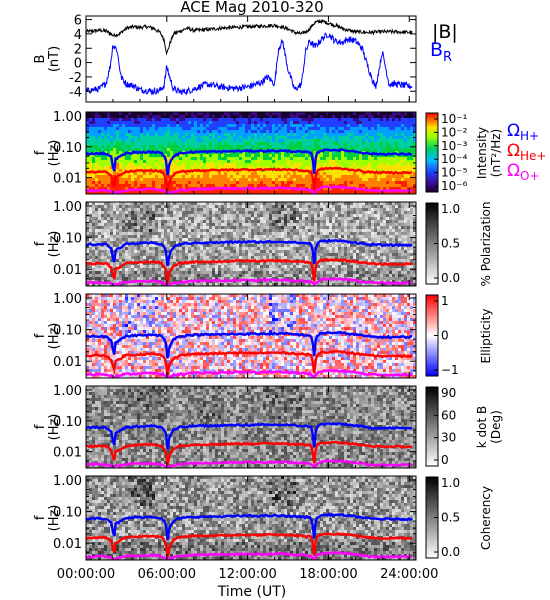  I want to click on legend: |B|BR, so click(444, 43).